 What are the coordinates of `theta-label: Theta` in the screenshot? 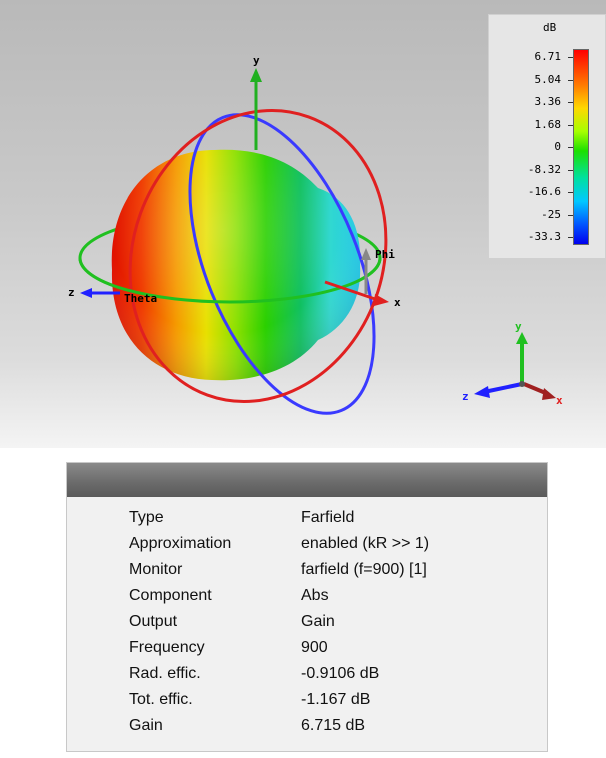 It's located at (140, 298).